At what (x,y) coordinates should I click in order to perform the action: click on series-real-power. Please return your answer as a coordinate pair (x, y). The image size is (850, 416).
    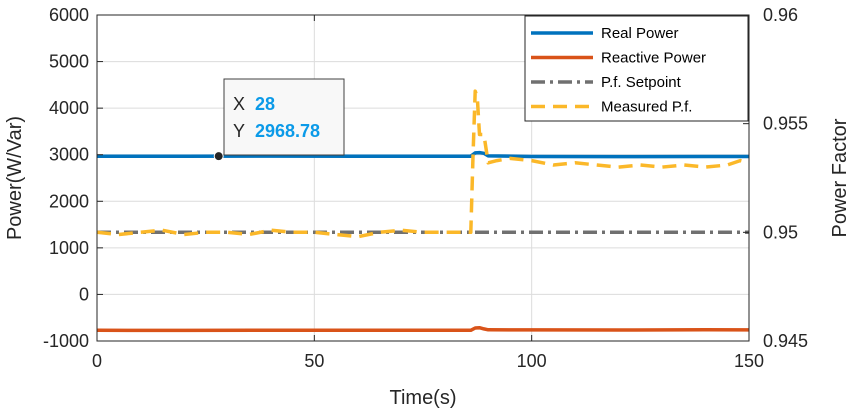
    Looking at the image, I should click on (423, 154).